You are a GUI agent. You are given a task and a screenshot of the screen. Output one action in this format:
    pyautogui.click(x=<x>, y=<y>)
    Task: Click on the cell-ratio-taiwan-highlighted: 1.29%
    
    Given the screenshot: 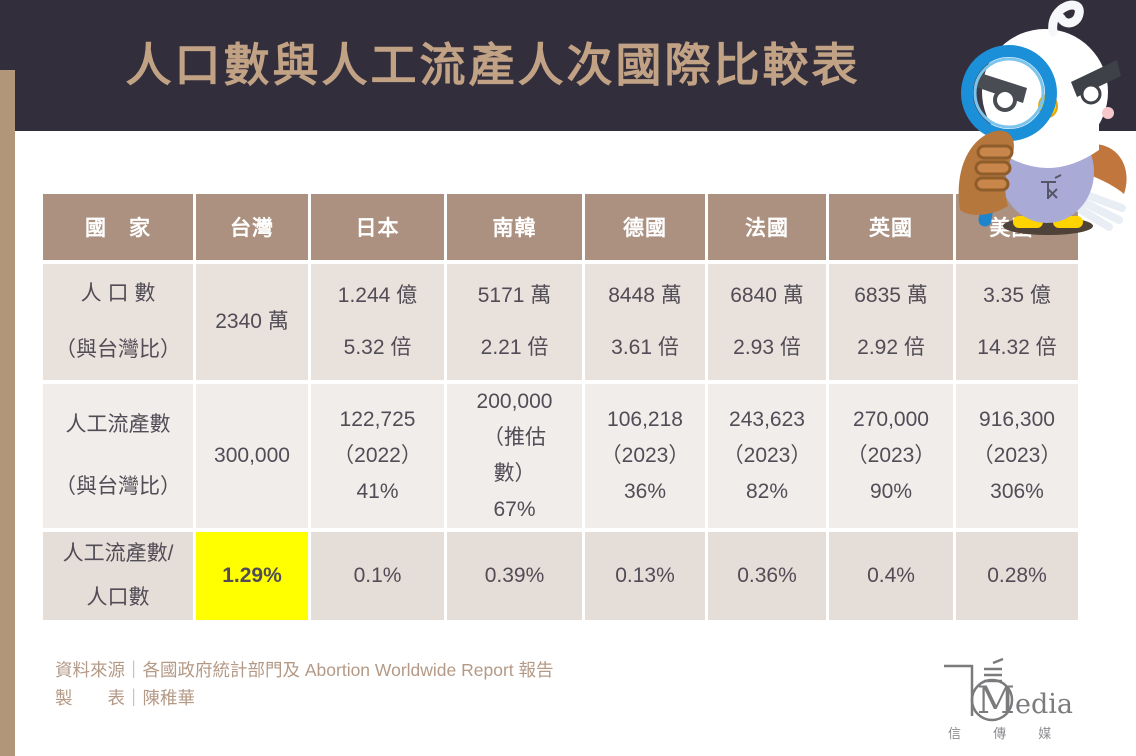 What is the action you would take?
    pyautogui.click(x=252, y=576)
    